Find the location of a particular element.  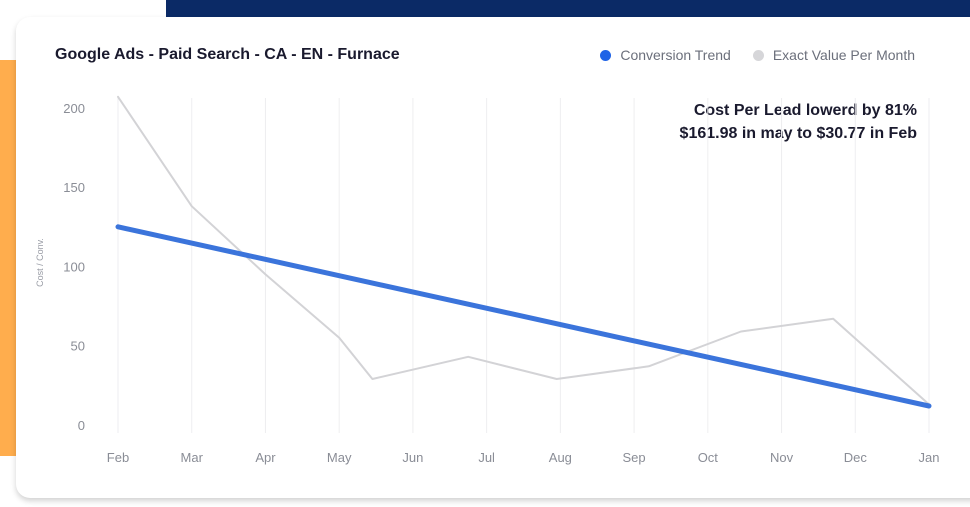

x-tick-label: Oct is located at coordinates (708, 457).